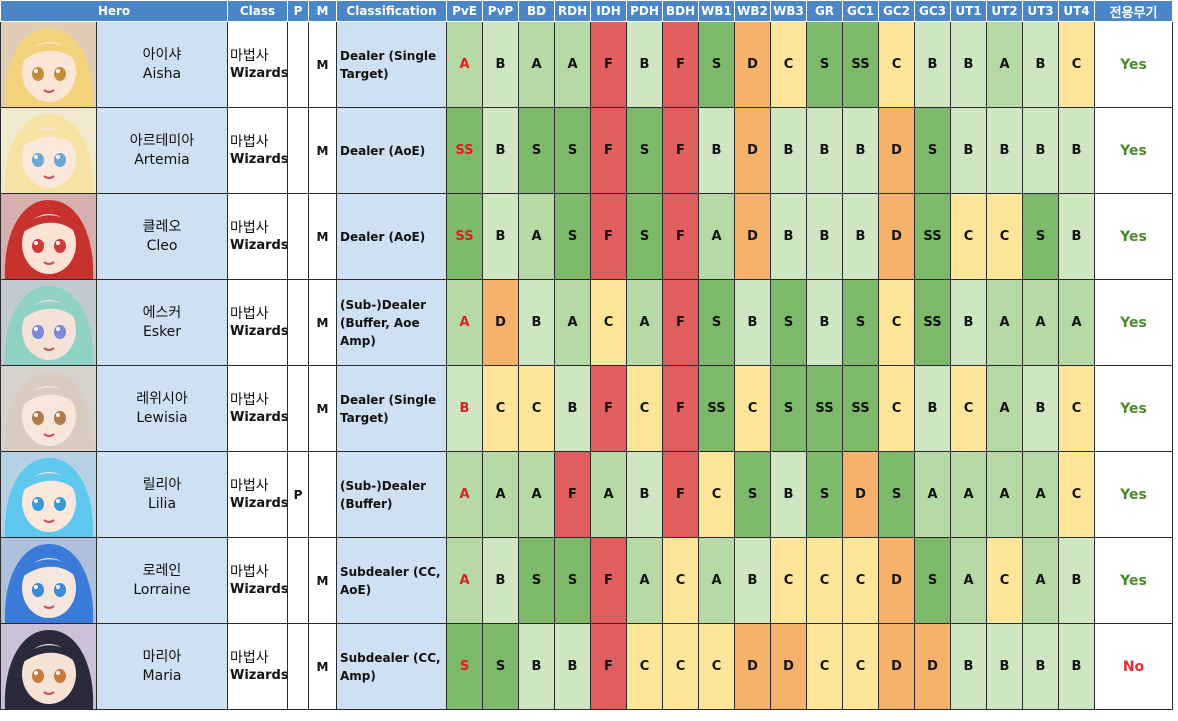 The width and height of the screenshot is (1178, 721). What do you see at coordinates (860, 236) in the screenshot?
I see `grade-cell-gc1: B` at bounding box center [860, 236].